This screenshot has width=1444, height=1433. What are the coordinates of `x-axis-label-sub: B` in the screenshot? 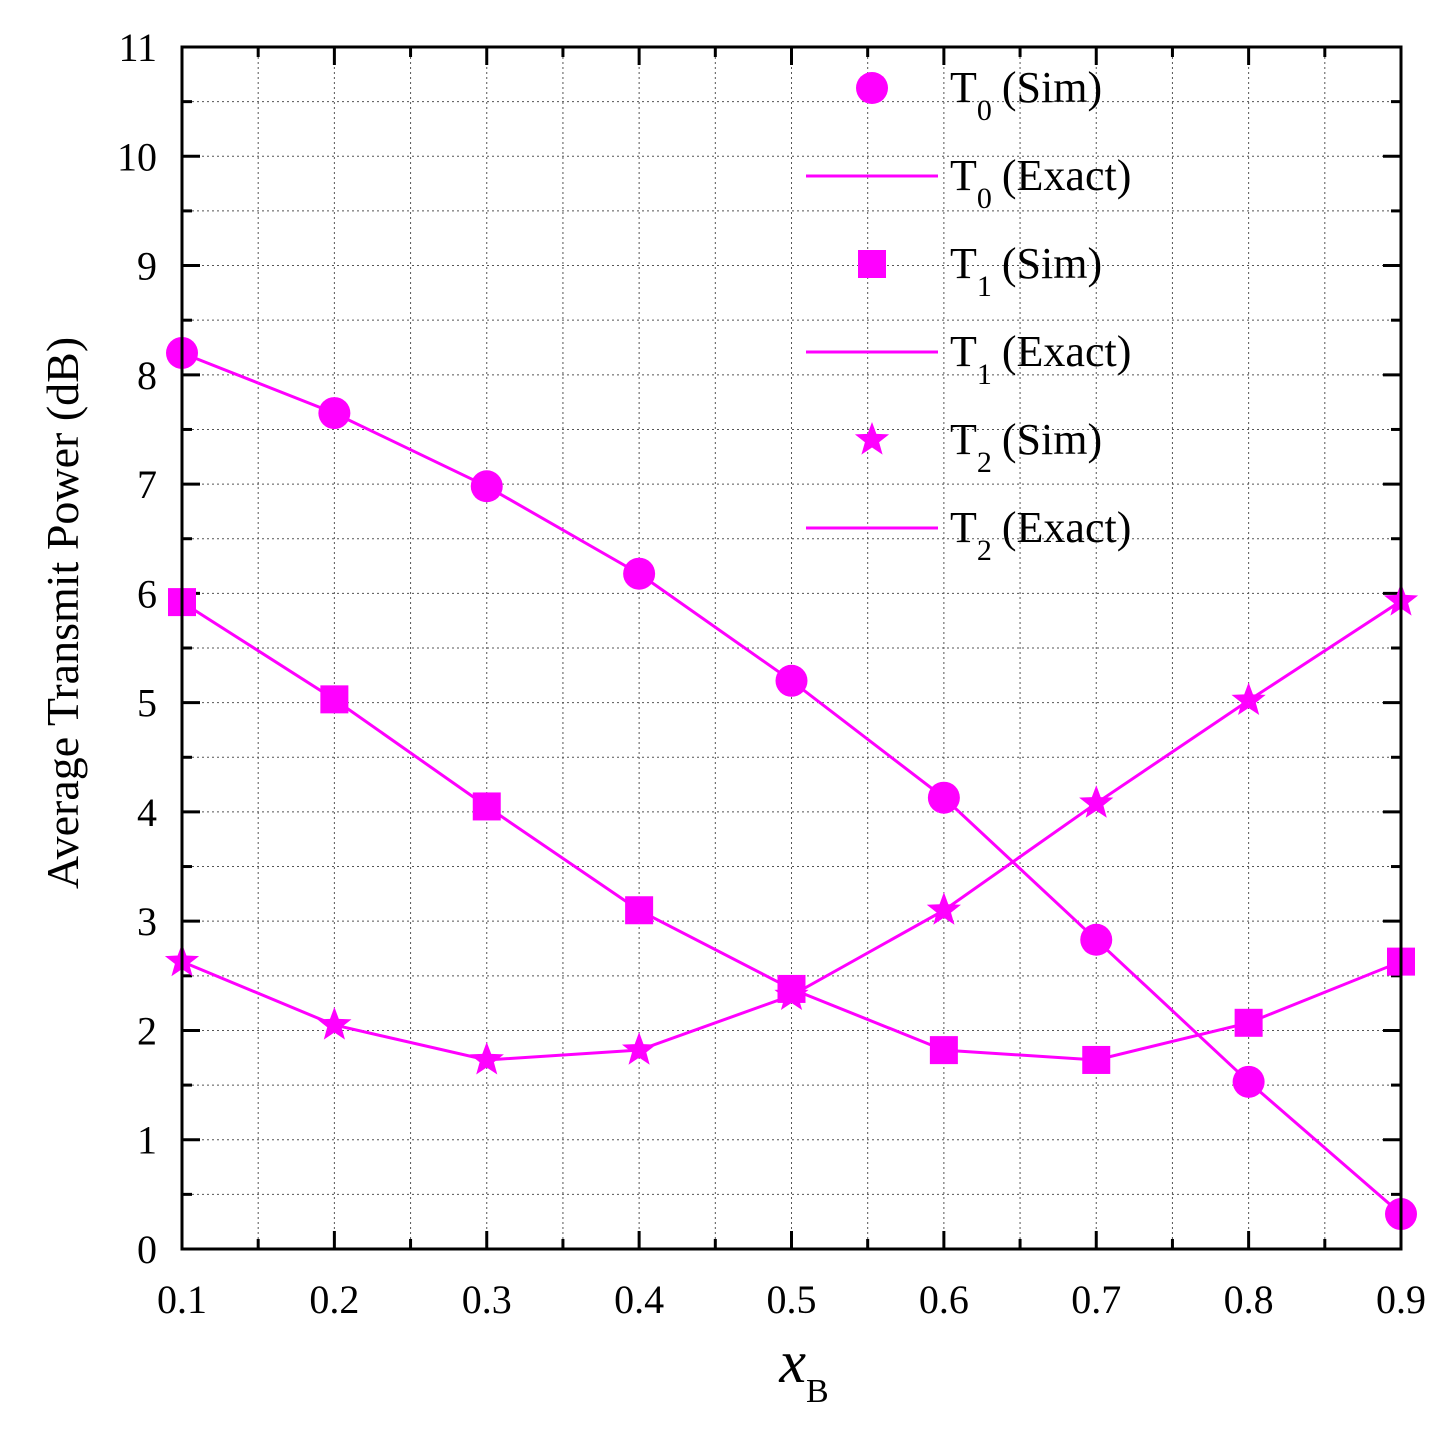 It's located at (817, 1391).